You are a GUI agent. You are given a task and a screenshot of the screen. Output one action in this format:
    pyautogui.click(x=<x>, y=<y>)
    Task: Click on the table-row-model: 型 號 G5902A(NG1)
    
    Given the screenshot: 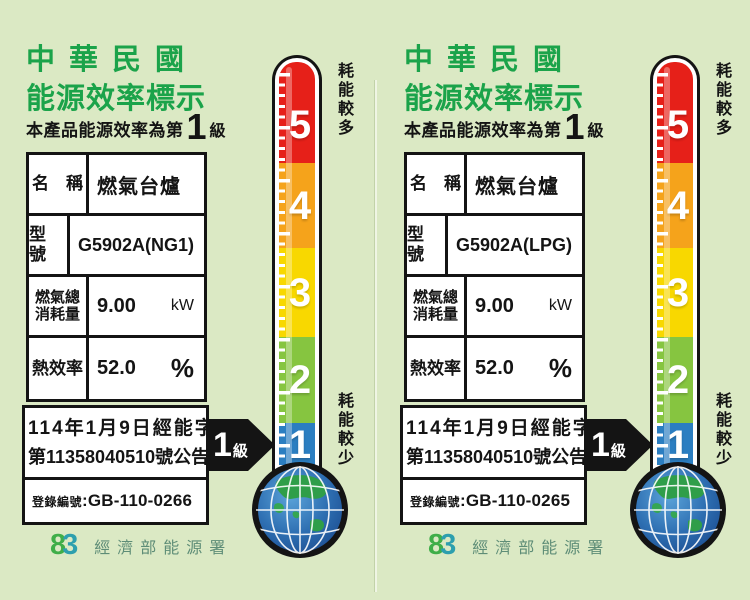 What is the action you would take?
    pyautogui.click(x=116, y=246)
    